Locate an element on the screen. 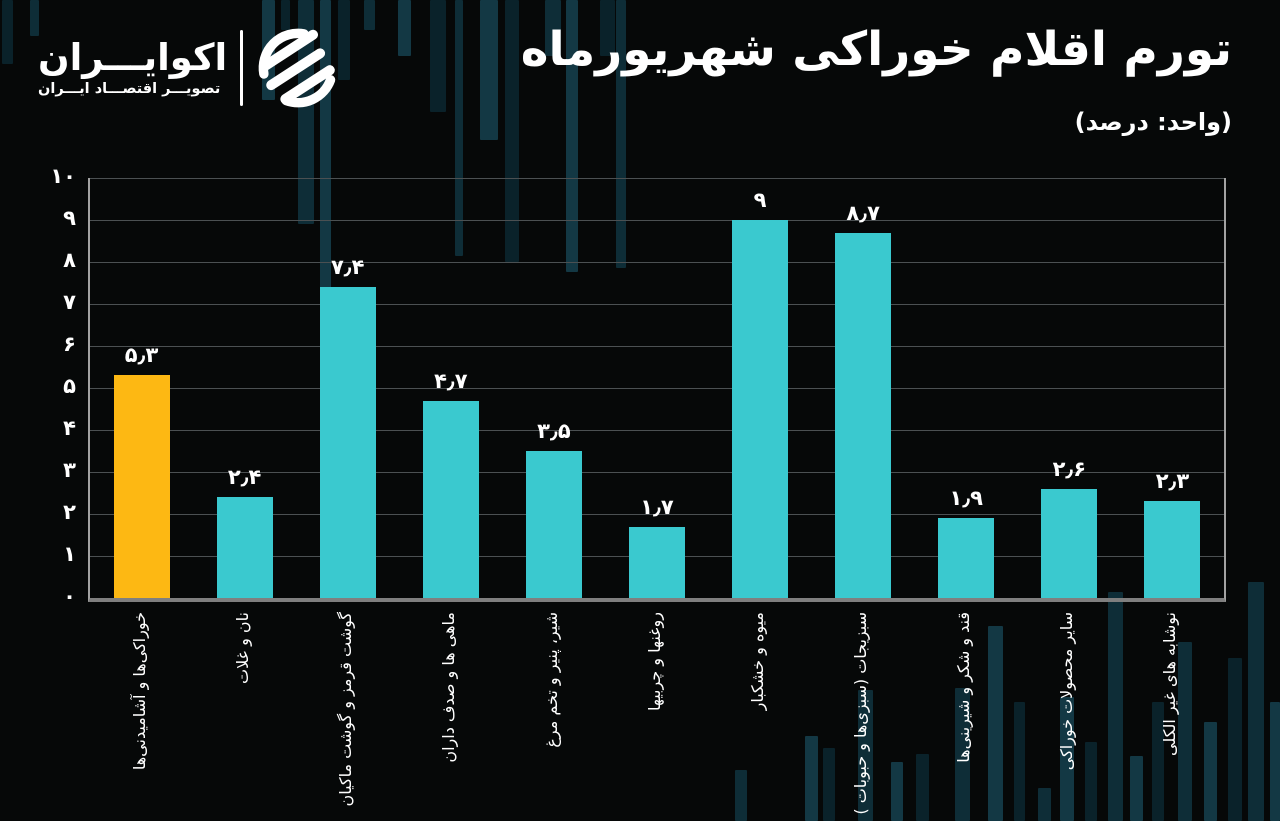 Image resolution: width=1280 pixels, height=821 pixels. y-tick-label: ۴ is located at coordinates (69, 428).